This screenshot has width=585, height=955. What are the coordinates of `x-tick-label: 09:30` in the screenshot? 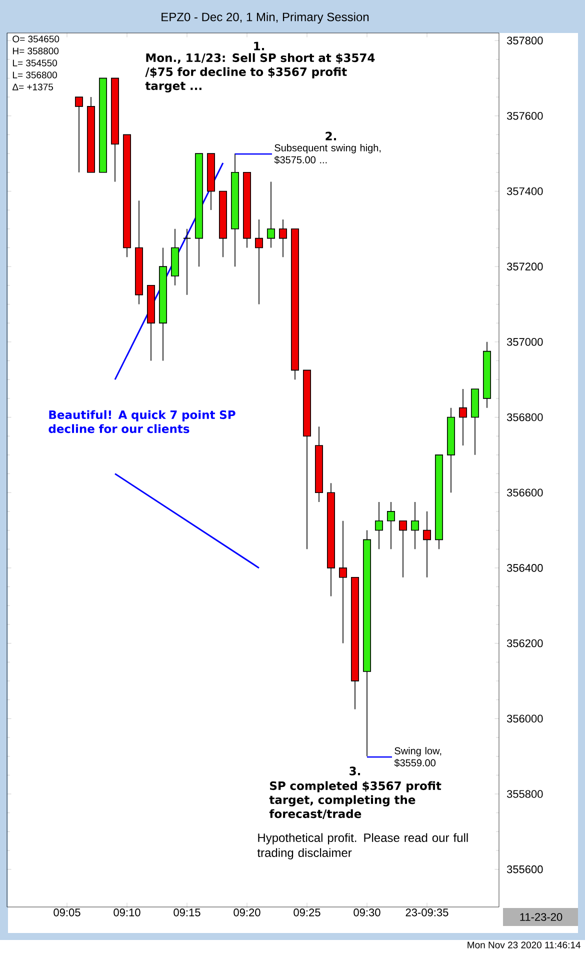 It's located at (367, 912).